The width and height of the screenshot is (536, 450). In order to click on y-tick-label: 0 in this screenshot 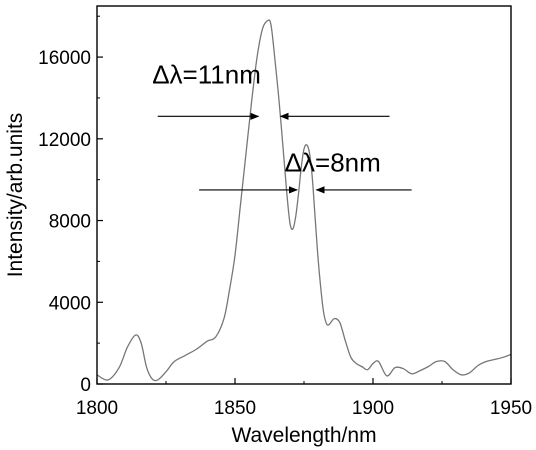, I will do `click(85, 385)`.